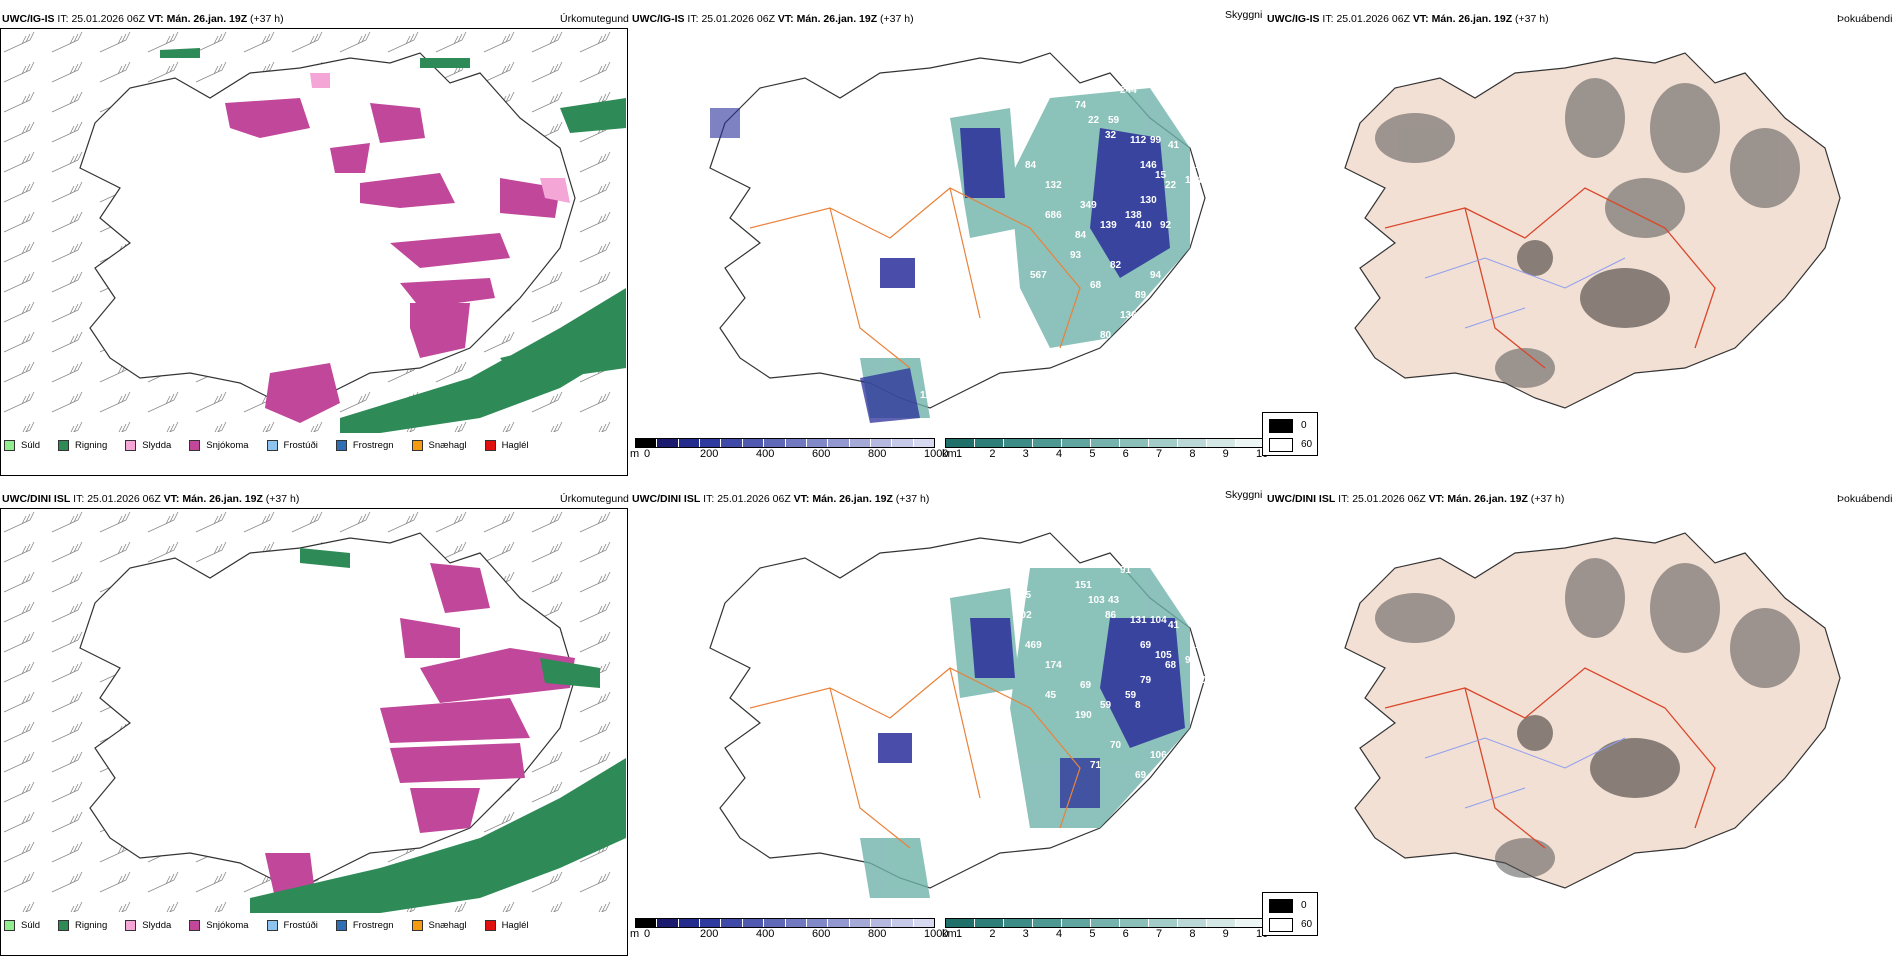  What do you see at coordinates (647, 934) in the screenshot?
I see `colorbar-tick: 0` at bounding box center [647, 934].